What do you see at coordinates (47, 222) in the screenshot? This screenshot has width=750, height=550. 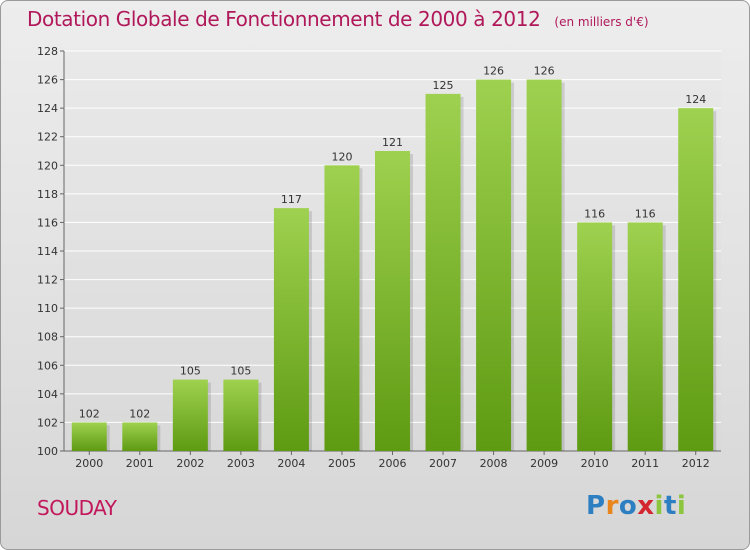 I see `y-tick-label: 116` at bounding box center [47, 222].